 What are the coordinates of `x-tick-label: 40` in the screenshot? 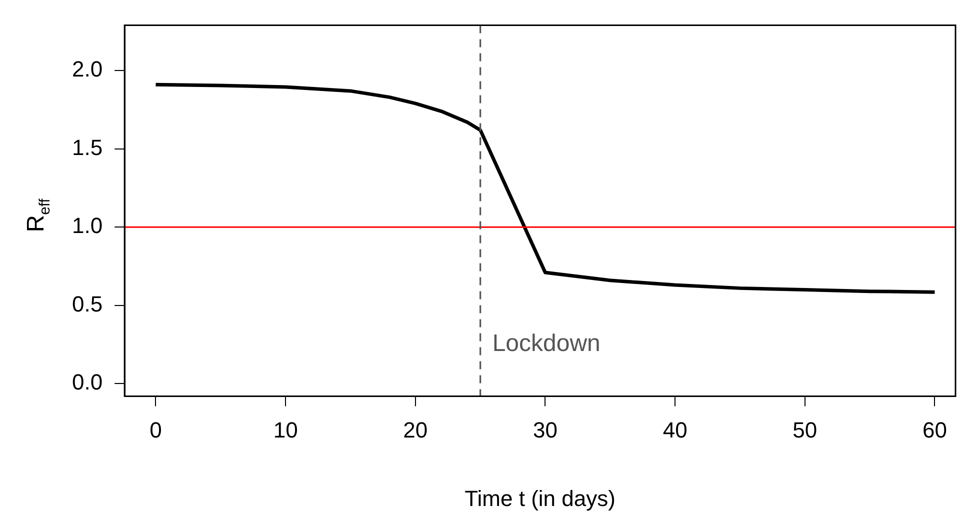 It's located at (675, 429).